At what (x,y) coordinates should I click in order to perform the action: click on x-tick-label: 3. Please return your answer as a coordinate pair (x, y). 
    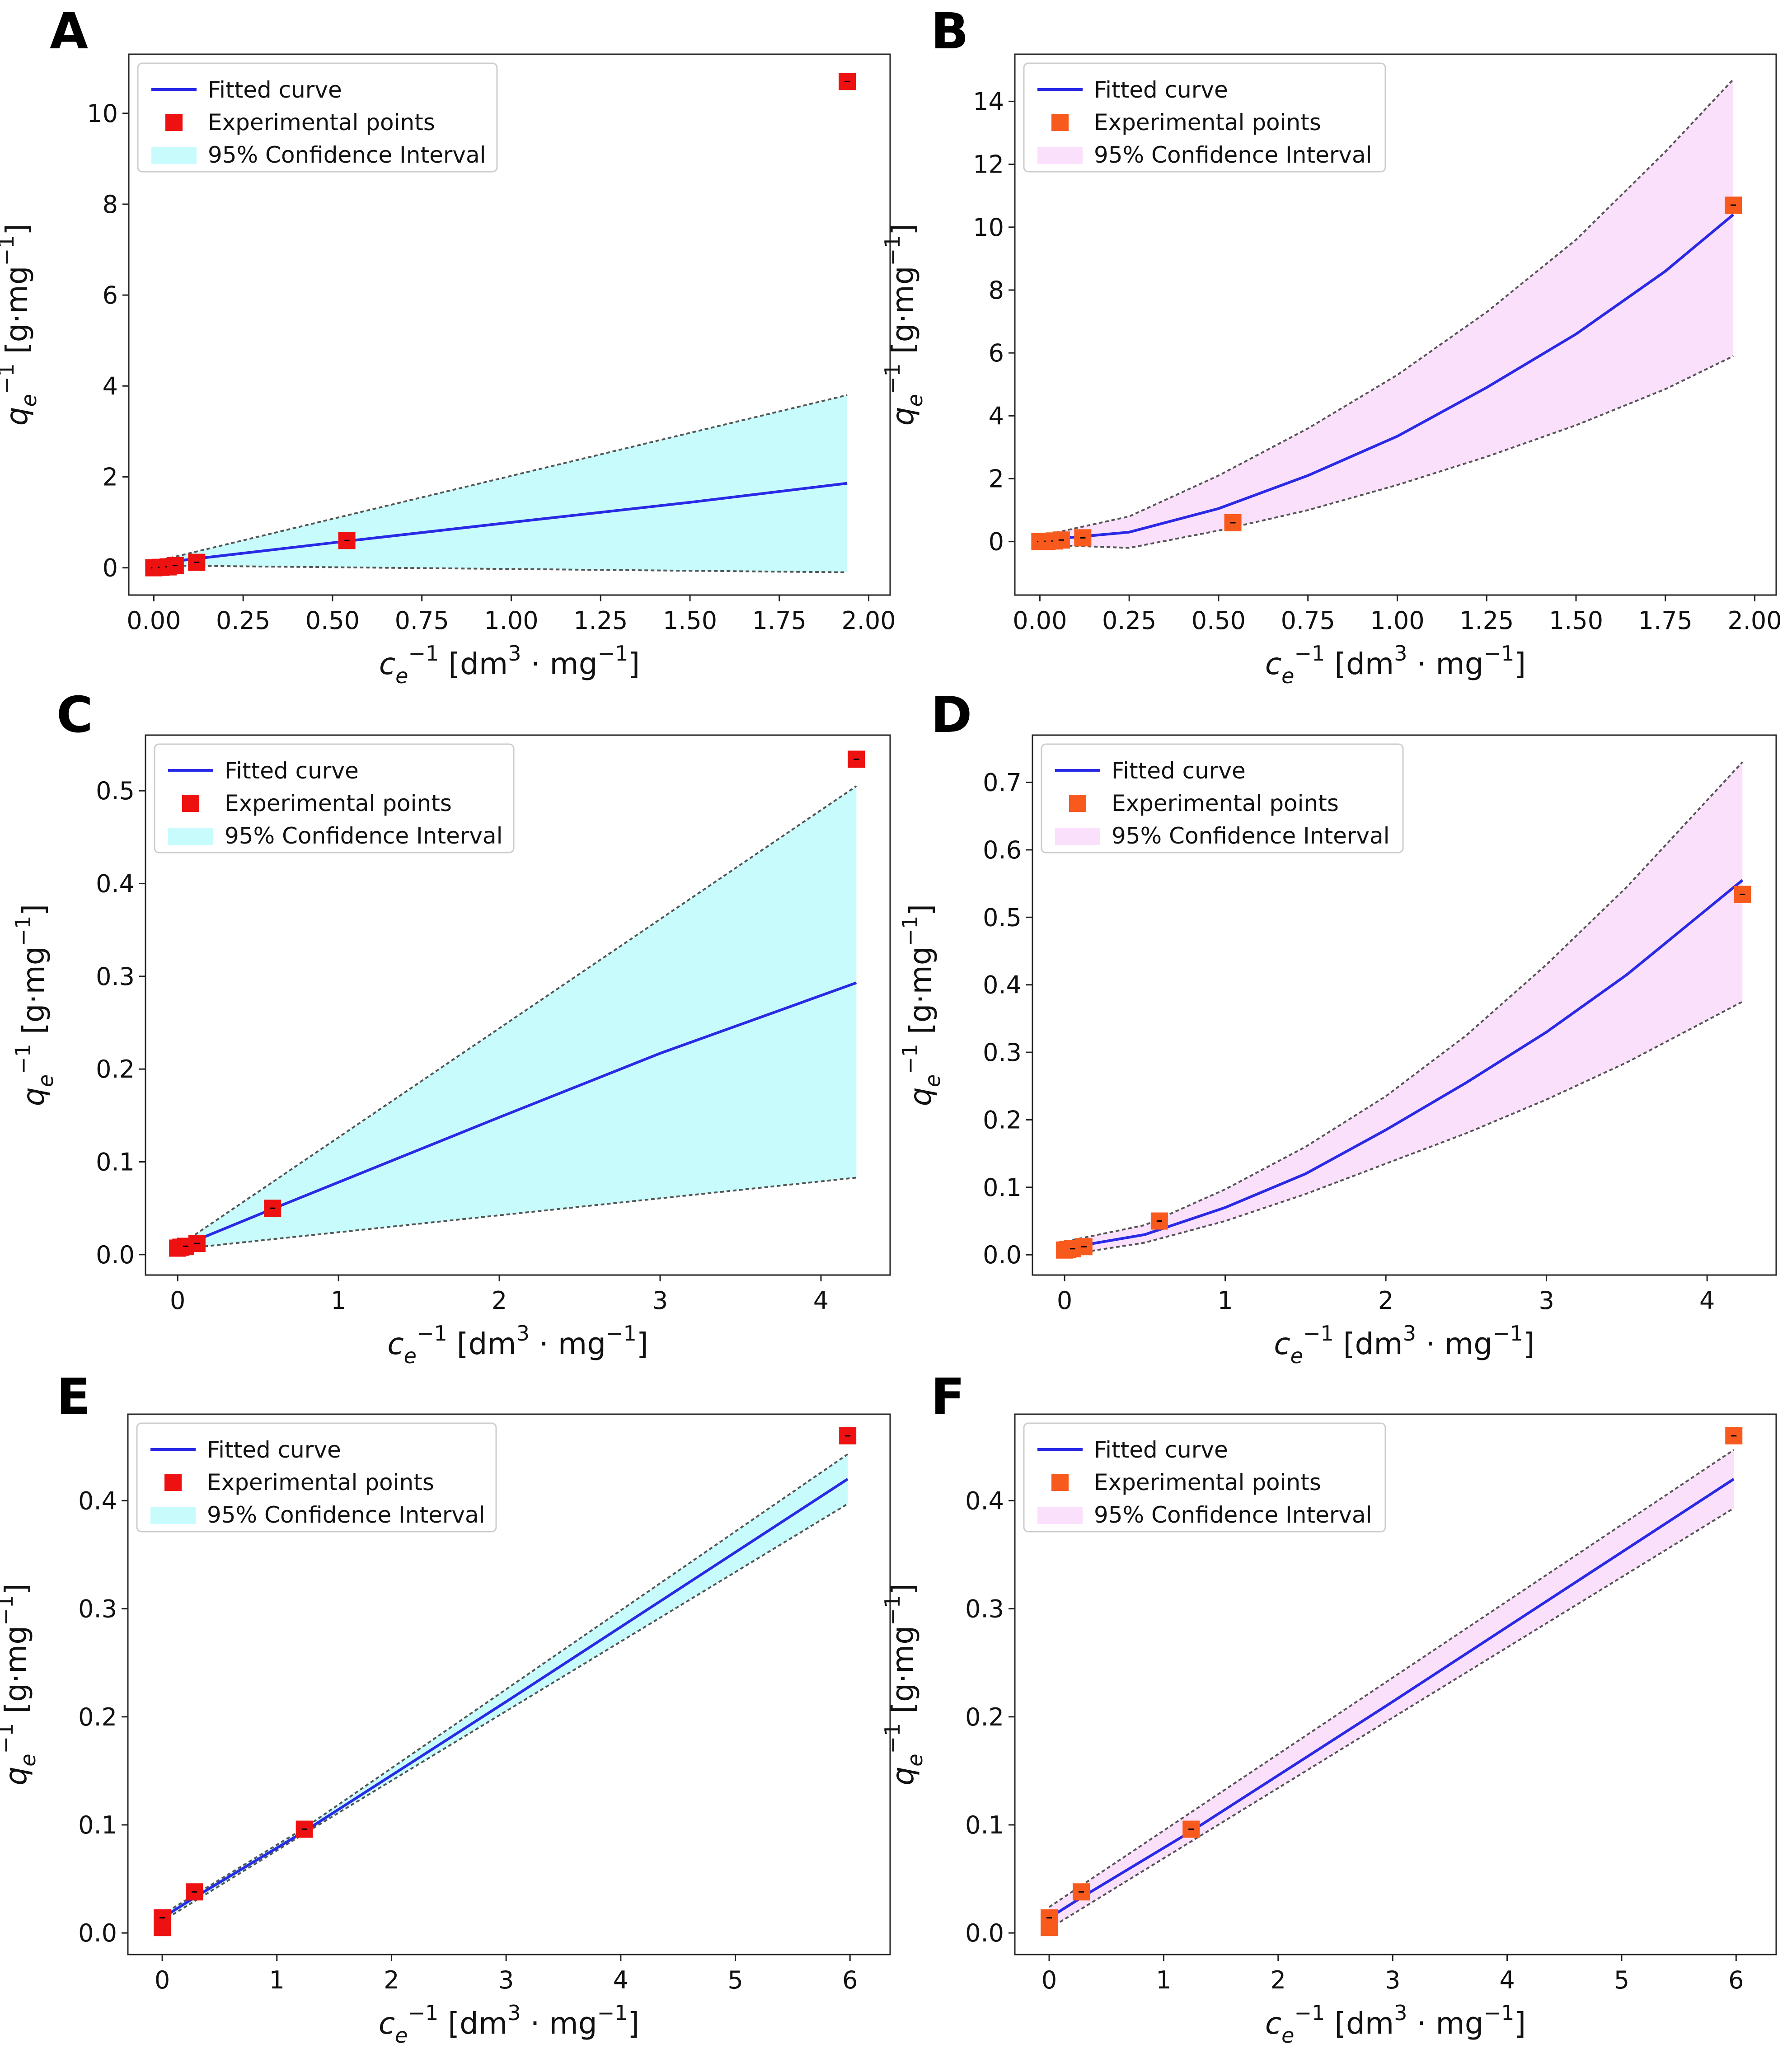
    Looking at the image, I should click on (1392, 1980).